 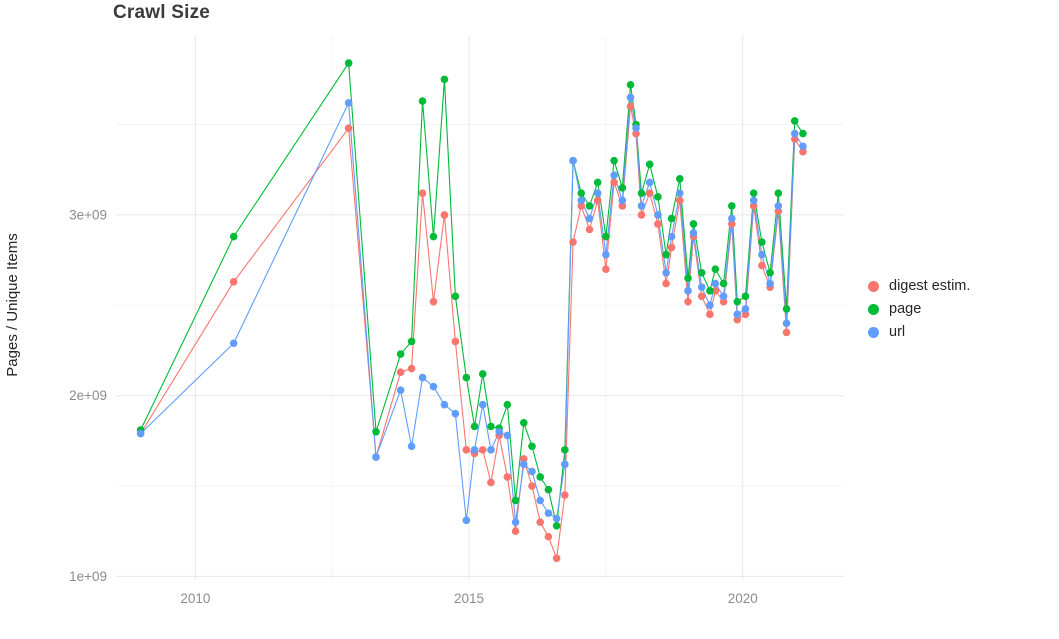 I want to click on legend-item-page: page, so click(x=919, y=309).